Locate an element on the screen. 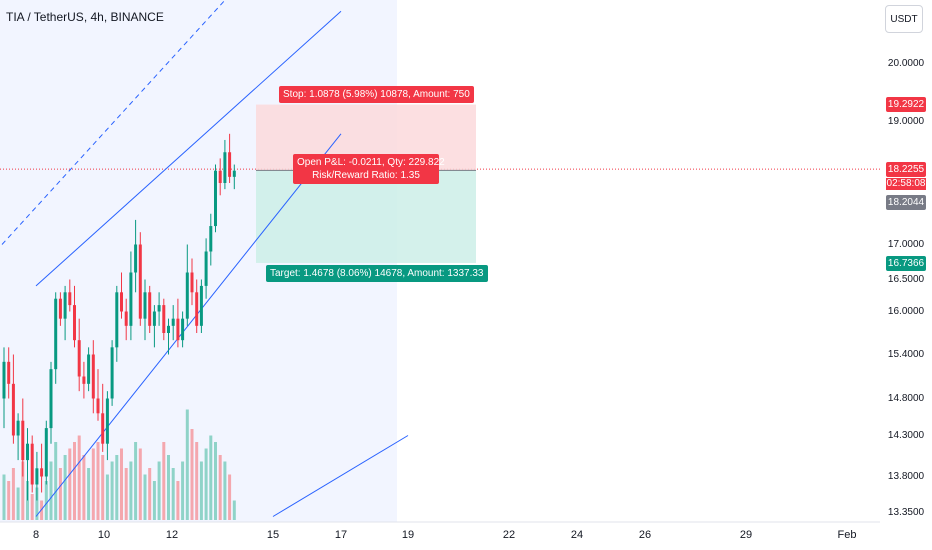  stop-loss-label: Stop: 1.0878 (5.98%) 10878, Amount: 750 is located at coordinates (376, 94).